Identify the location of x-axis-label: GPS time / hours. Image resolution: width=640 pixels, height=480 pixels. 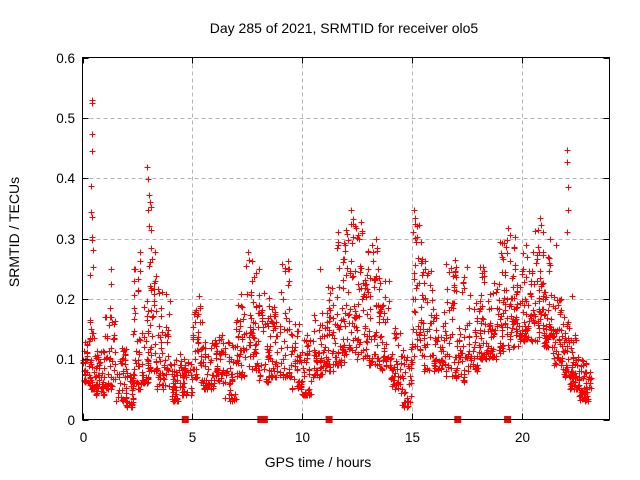
(318, 462).